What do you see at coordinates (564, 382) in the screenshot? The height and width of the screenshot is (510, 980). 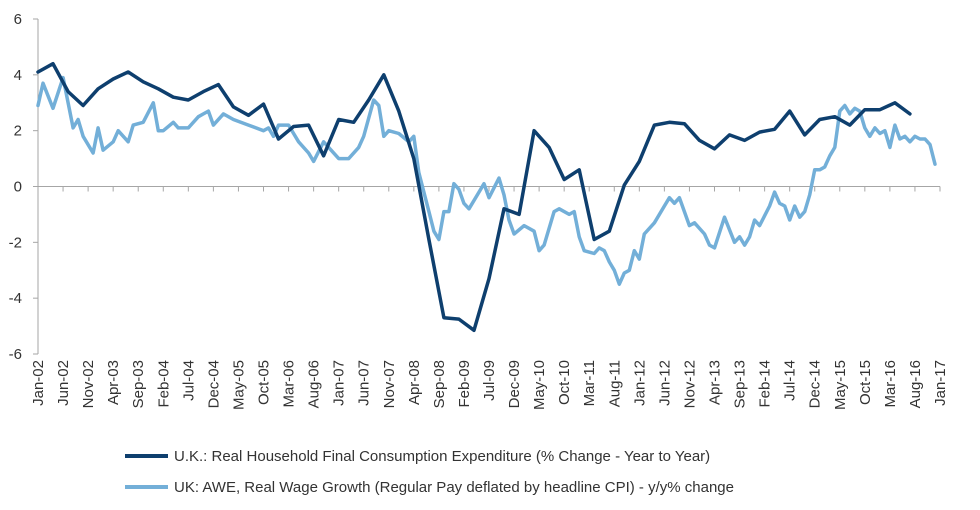 I see `x-tick-label: Oct-10` at bounding box center [564, 382].